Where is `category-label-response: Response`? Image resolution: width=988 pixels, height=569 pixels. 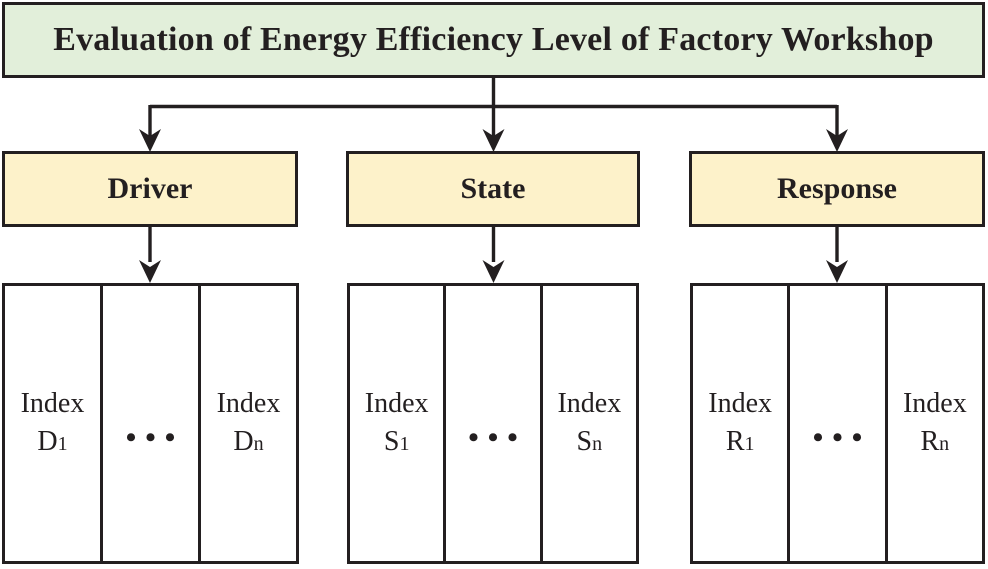 category-label-response: Response is located at coordinates (836, 188).